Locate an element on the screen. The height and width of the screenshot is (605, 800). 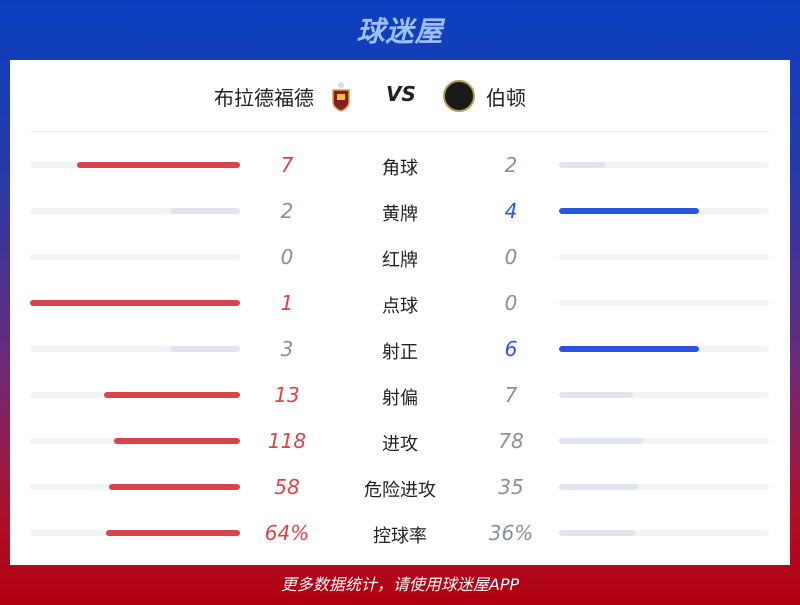
stat-row: 58 危险进攻 35 is located at coordinates (400, 488).